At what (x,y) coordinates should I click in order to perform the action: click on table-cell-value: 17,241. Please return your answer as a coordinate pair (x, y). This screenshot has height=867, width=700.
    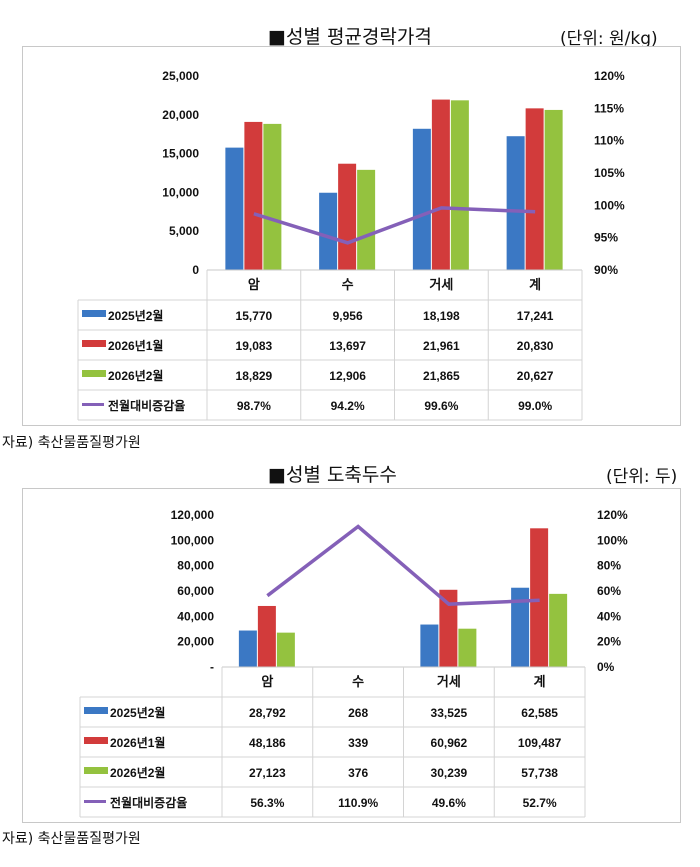
    Looking at the image, I should click on (535, 316).